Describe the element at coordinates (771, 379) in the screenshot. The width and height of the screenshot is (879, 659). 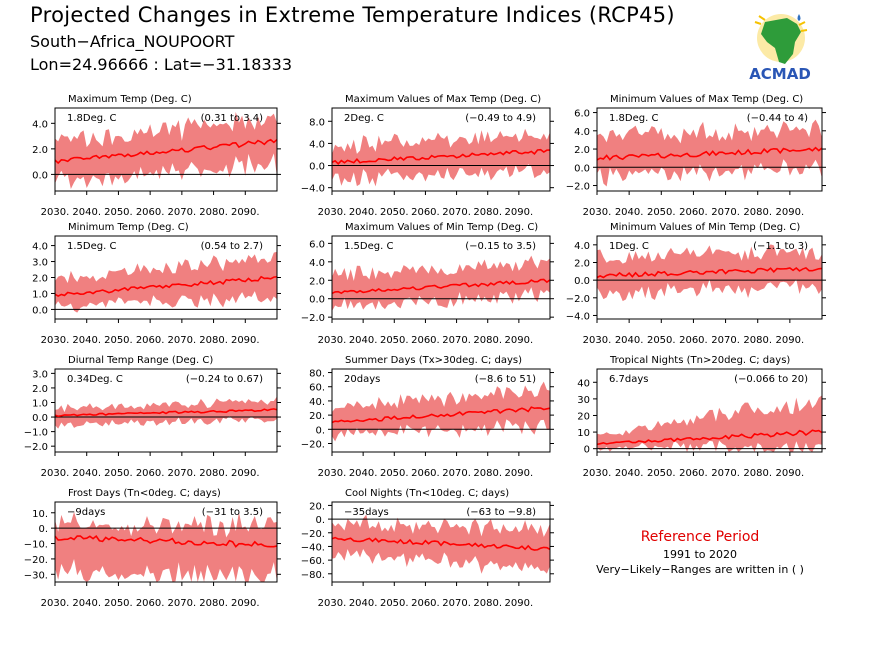
I see `range-label: (−0.066 to 20)` at that location.